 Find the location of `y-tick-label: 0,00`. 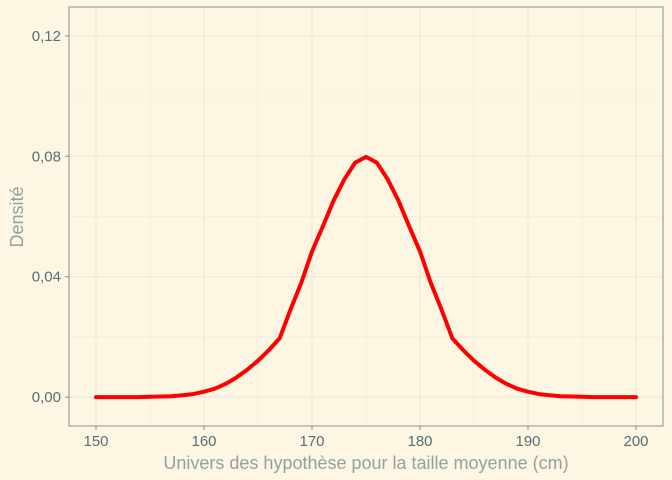

y-tick-label: 0,00 is located at coordinates (46, 397).